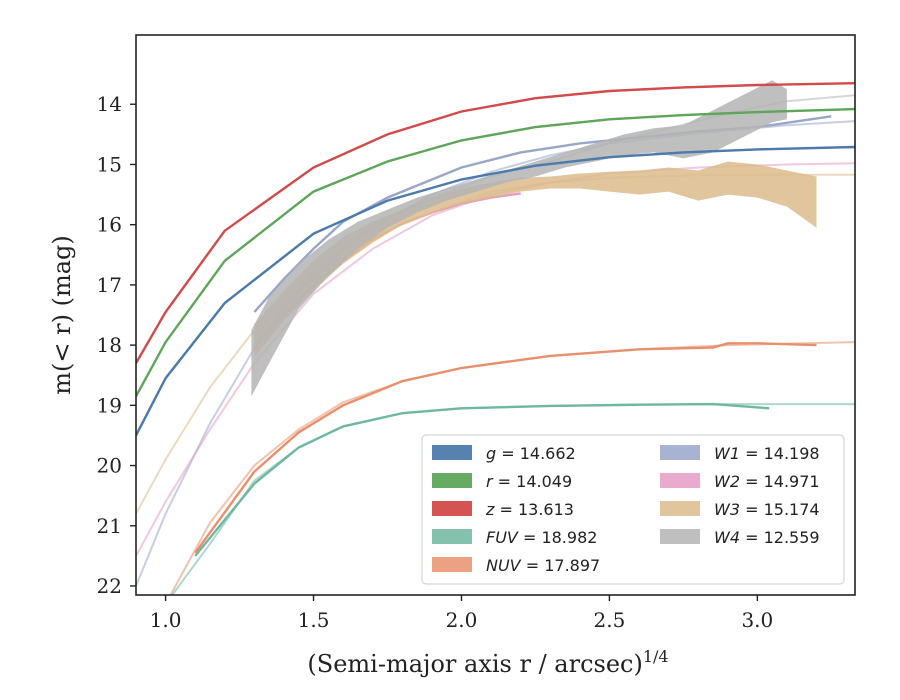 This screenshot has height=700, width=900. What do you see at coordinates (109, 466) in the screenshot?
I see `y-tick-label: 20` at bounding box center [109, 466].